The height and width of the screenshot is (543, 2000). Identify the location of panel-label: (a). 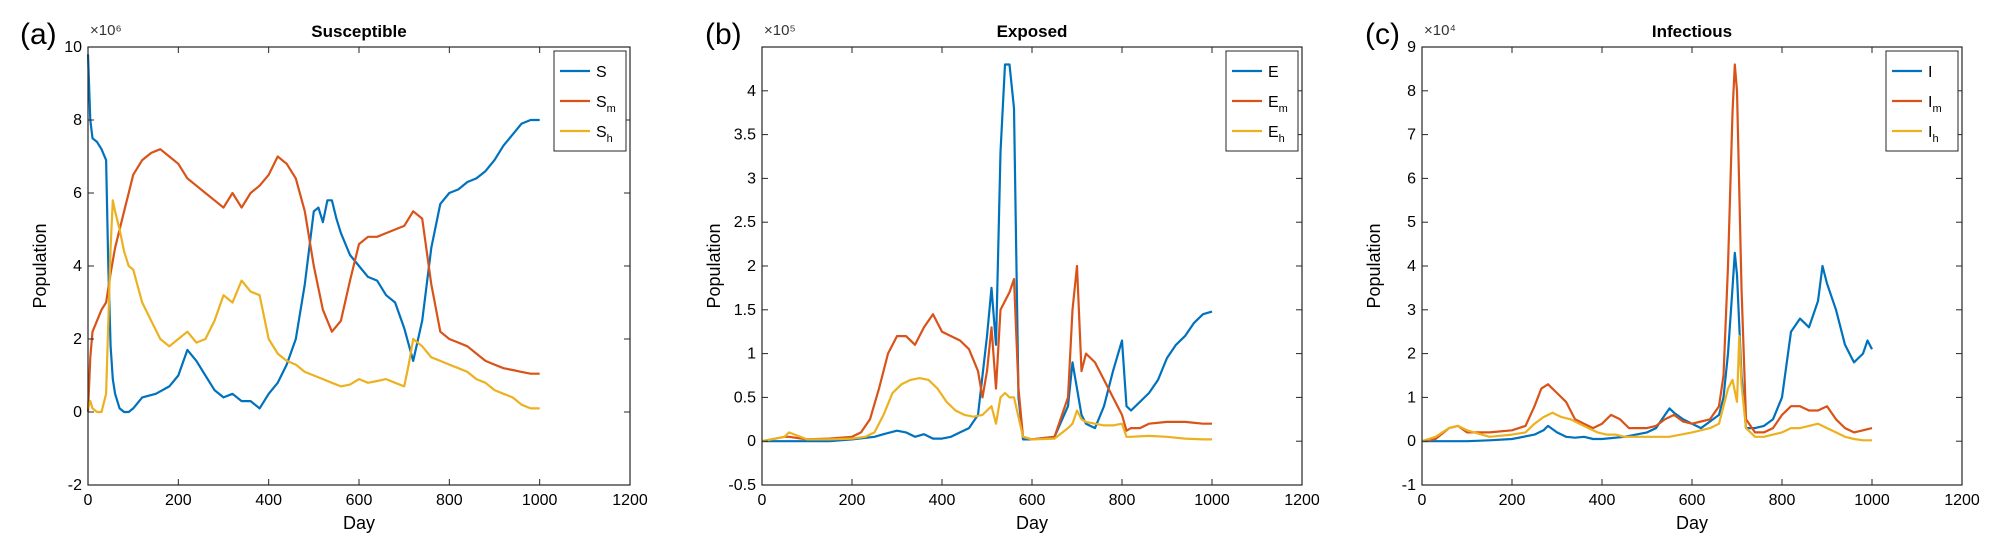
(38, 34).